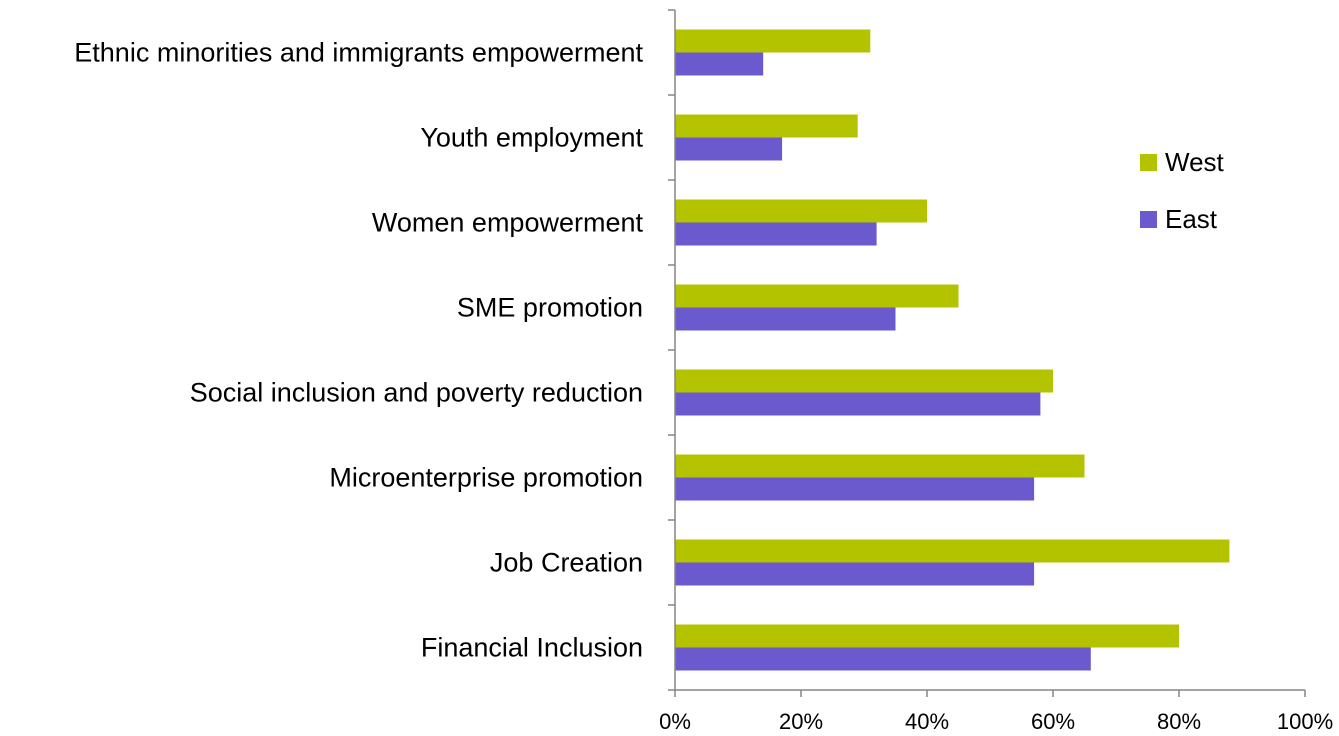  What do you see at coordinates (1305, 721) in the screenshot?
I see `x-tick-label: 100%` at bounding box center [1305, 721].